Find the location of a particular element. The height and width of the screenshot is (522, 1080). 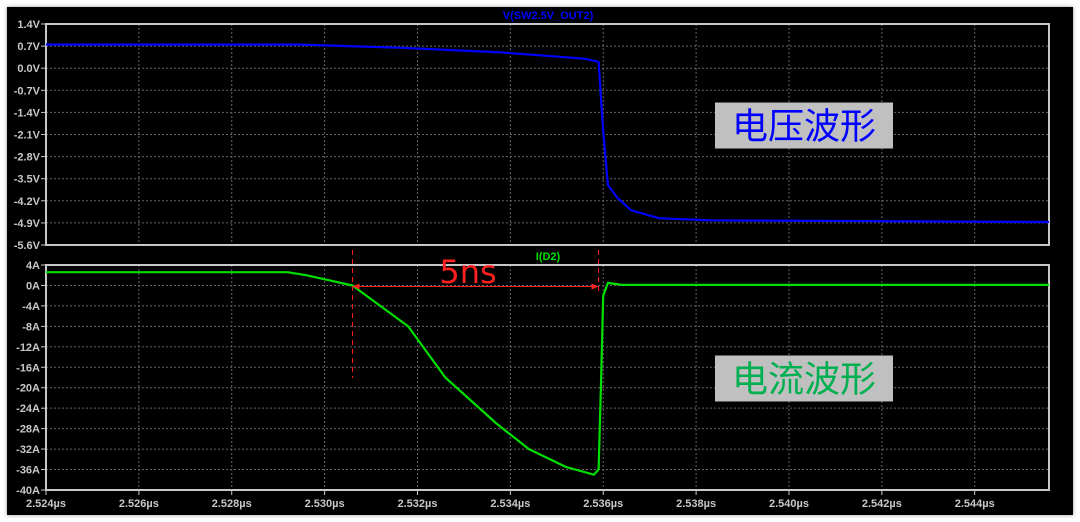

trace-label: I(D2) is located at coordinates (548, 257).